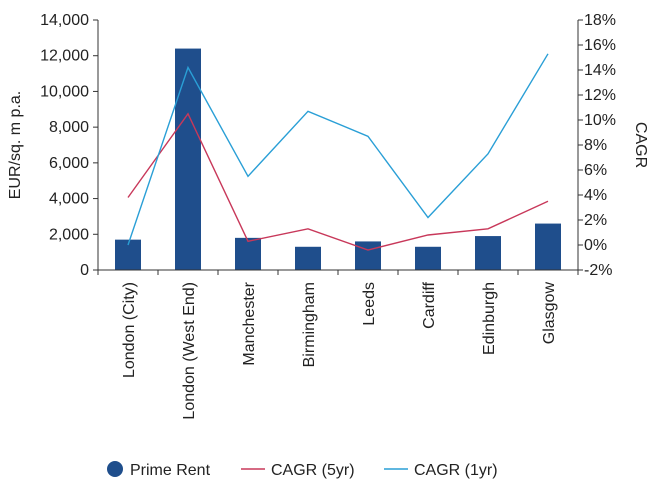  Describe the element at coordinates (595, 145) in the screenshot. I see `right-tick-label: 8%` at that location.